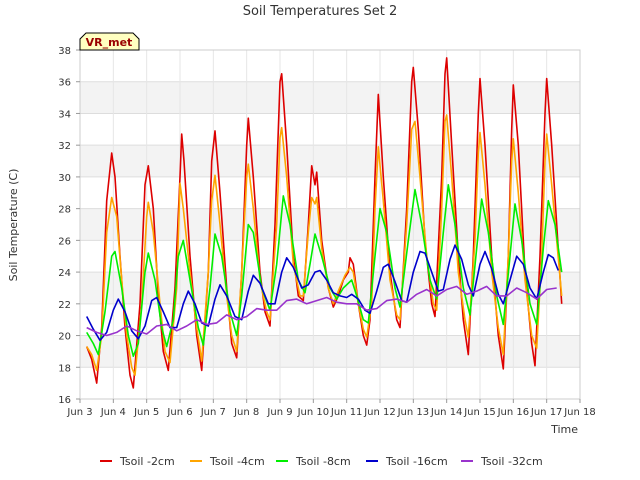 Image resolution: width=640 pixels, height=480 pixels. Describe the element at coordinates (146, 412) in the screenshot. I see `x-tick-label: Jun 5` at that location.